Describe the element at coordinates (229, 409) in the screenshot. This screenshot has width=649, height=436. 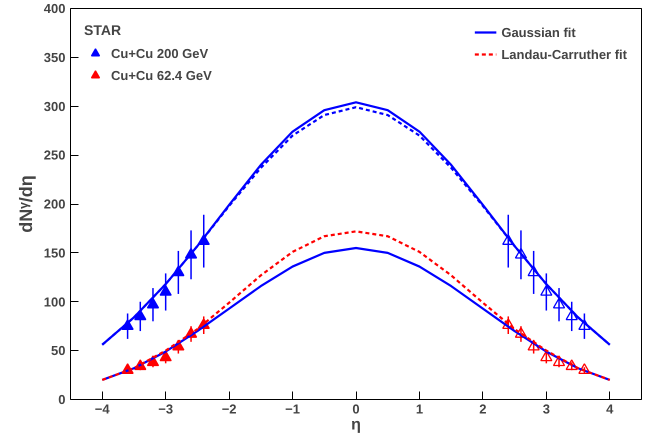
I see `x-tick-label: −2` at that location.